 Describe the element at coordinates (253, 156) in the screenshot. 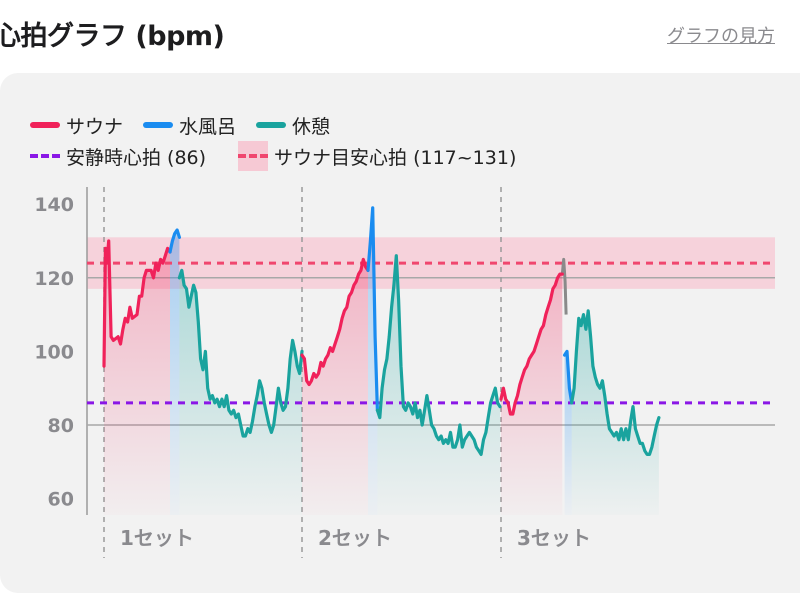

I see `sauna-target-swatch` at that location.